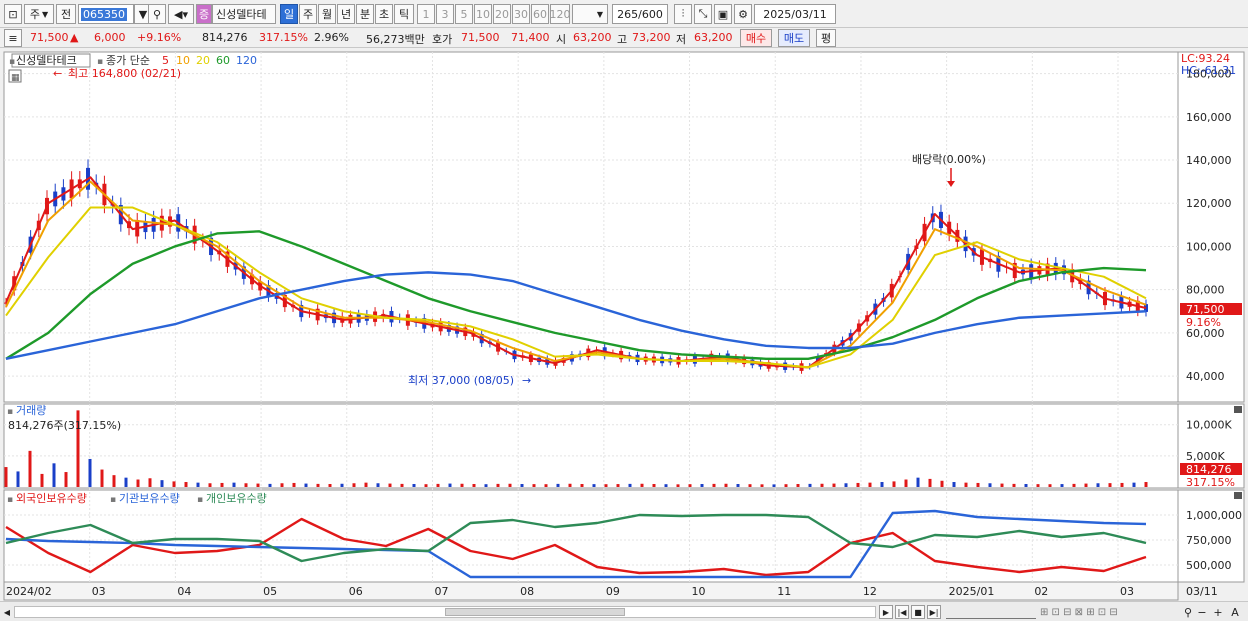 The image size is (1248, 621). I want to click on tool-icons: ⊞ ⊡ ⊟ ⊠ ⊞ ⊡ ⊟, so click(1079, 612).